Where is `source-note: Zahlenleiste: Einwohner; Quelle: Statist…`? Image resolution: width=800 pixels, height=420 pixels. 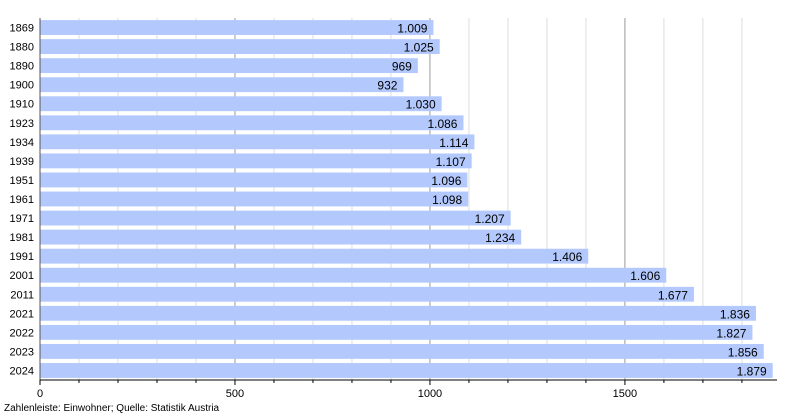
source-note: Zahlenleiste: Einwohner; Quelle: Statist… is located at coordinates (112, 408).